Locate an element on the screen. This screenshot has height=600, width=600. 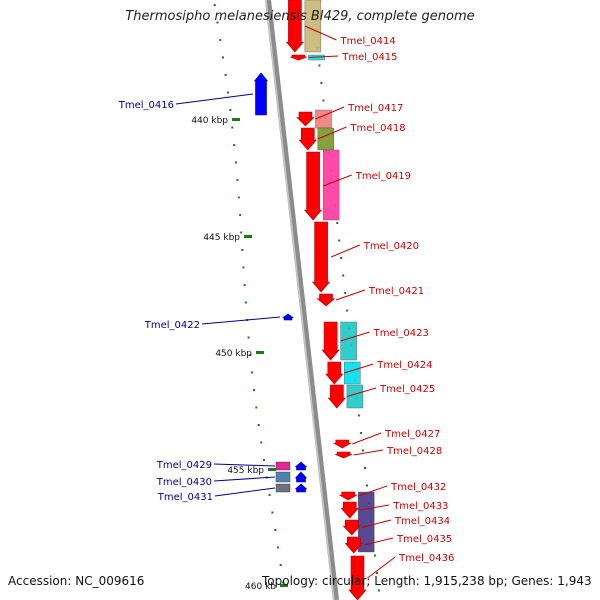
forward-gene-label: Tmel_0415 is located at coordinates (369, 57).